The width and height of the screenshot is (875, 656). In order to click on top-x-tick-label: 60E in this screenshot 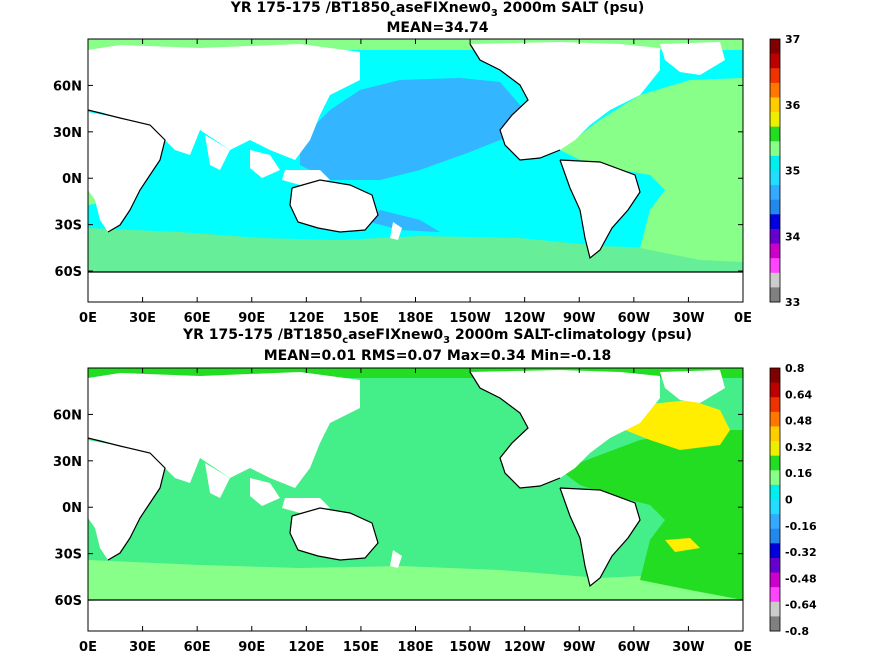, I will do `click(197, 318)`.